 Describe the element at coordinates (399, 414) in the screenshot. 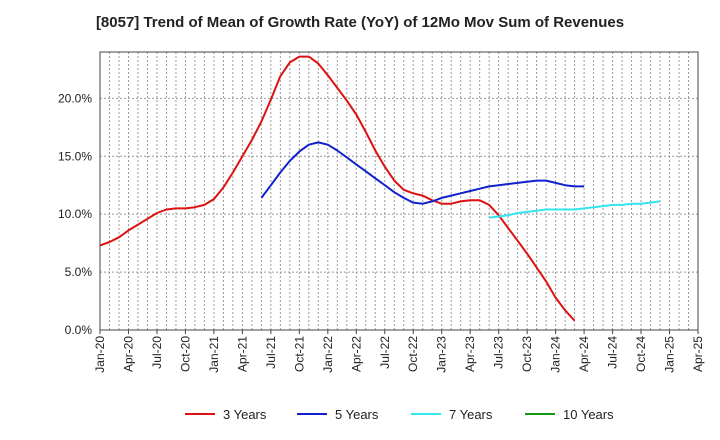

I see `legend: 3 Years 5 Years 7 Years 10 Years` at that location.